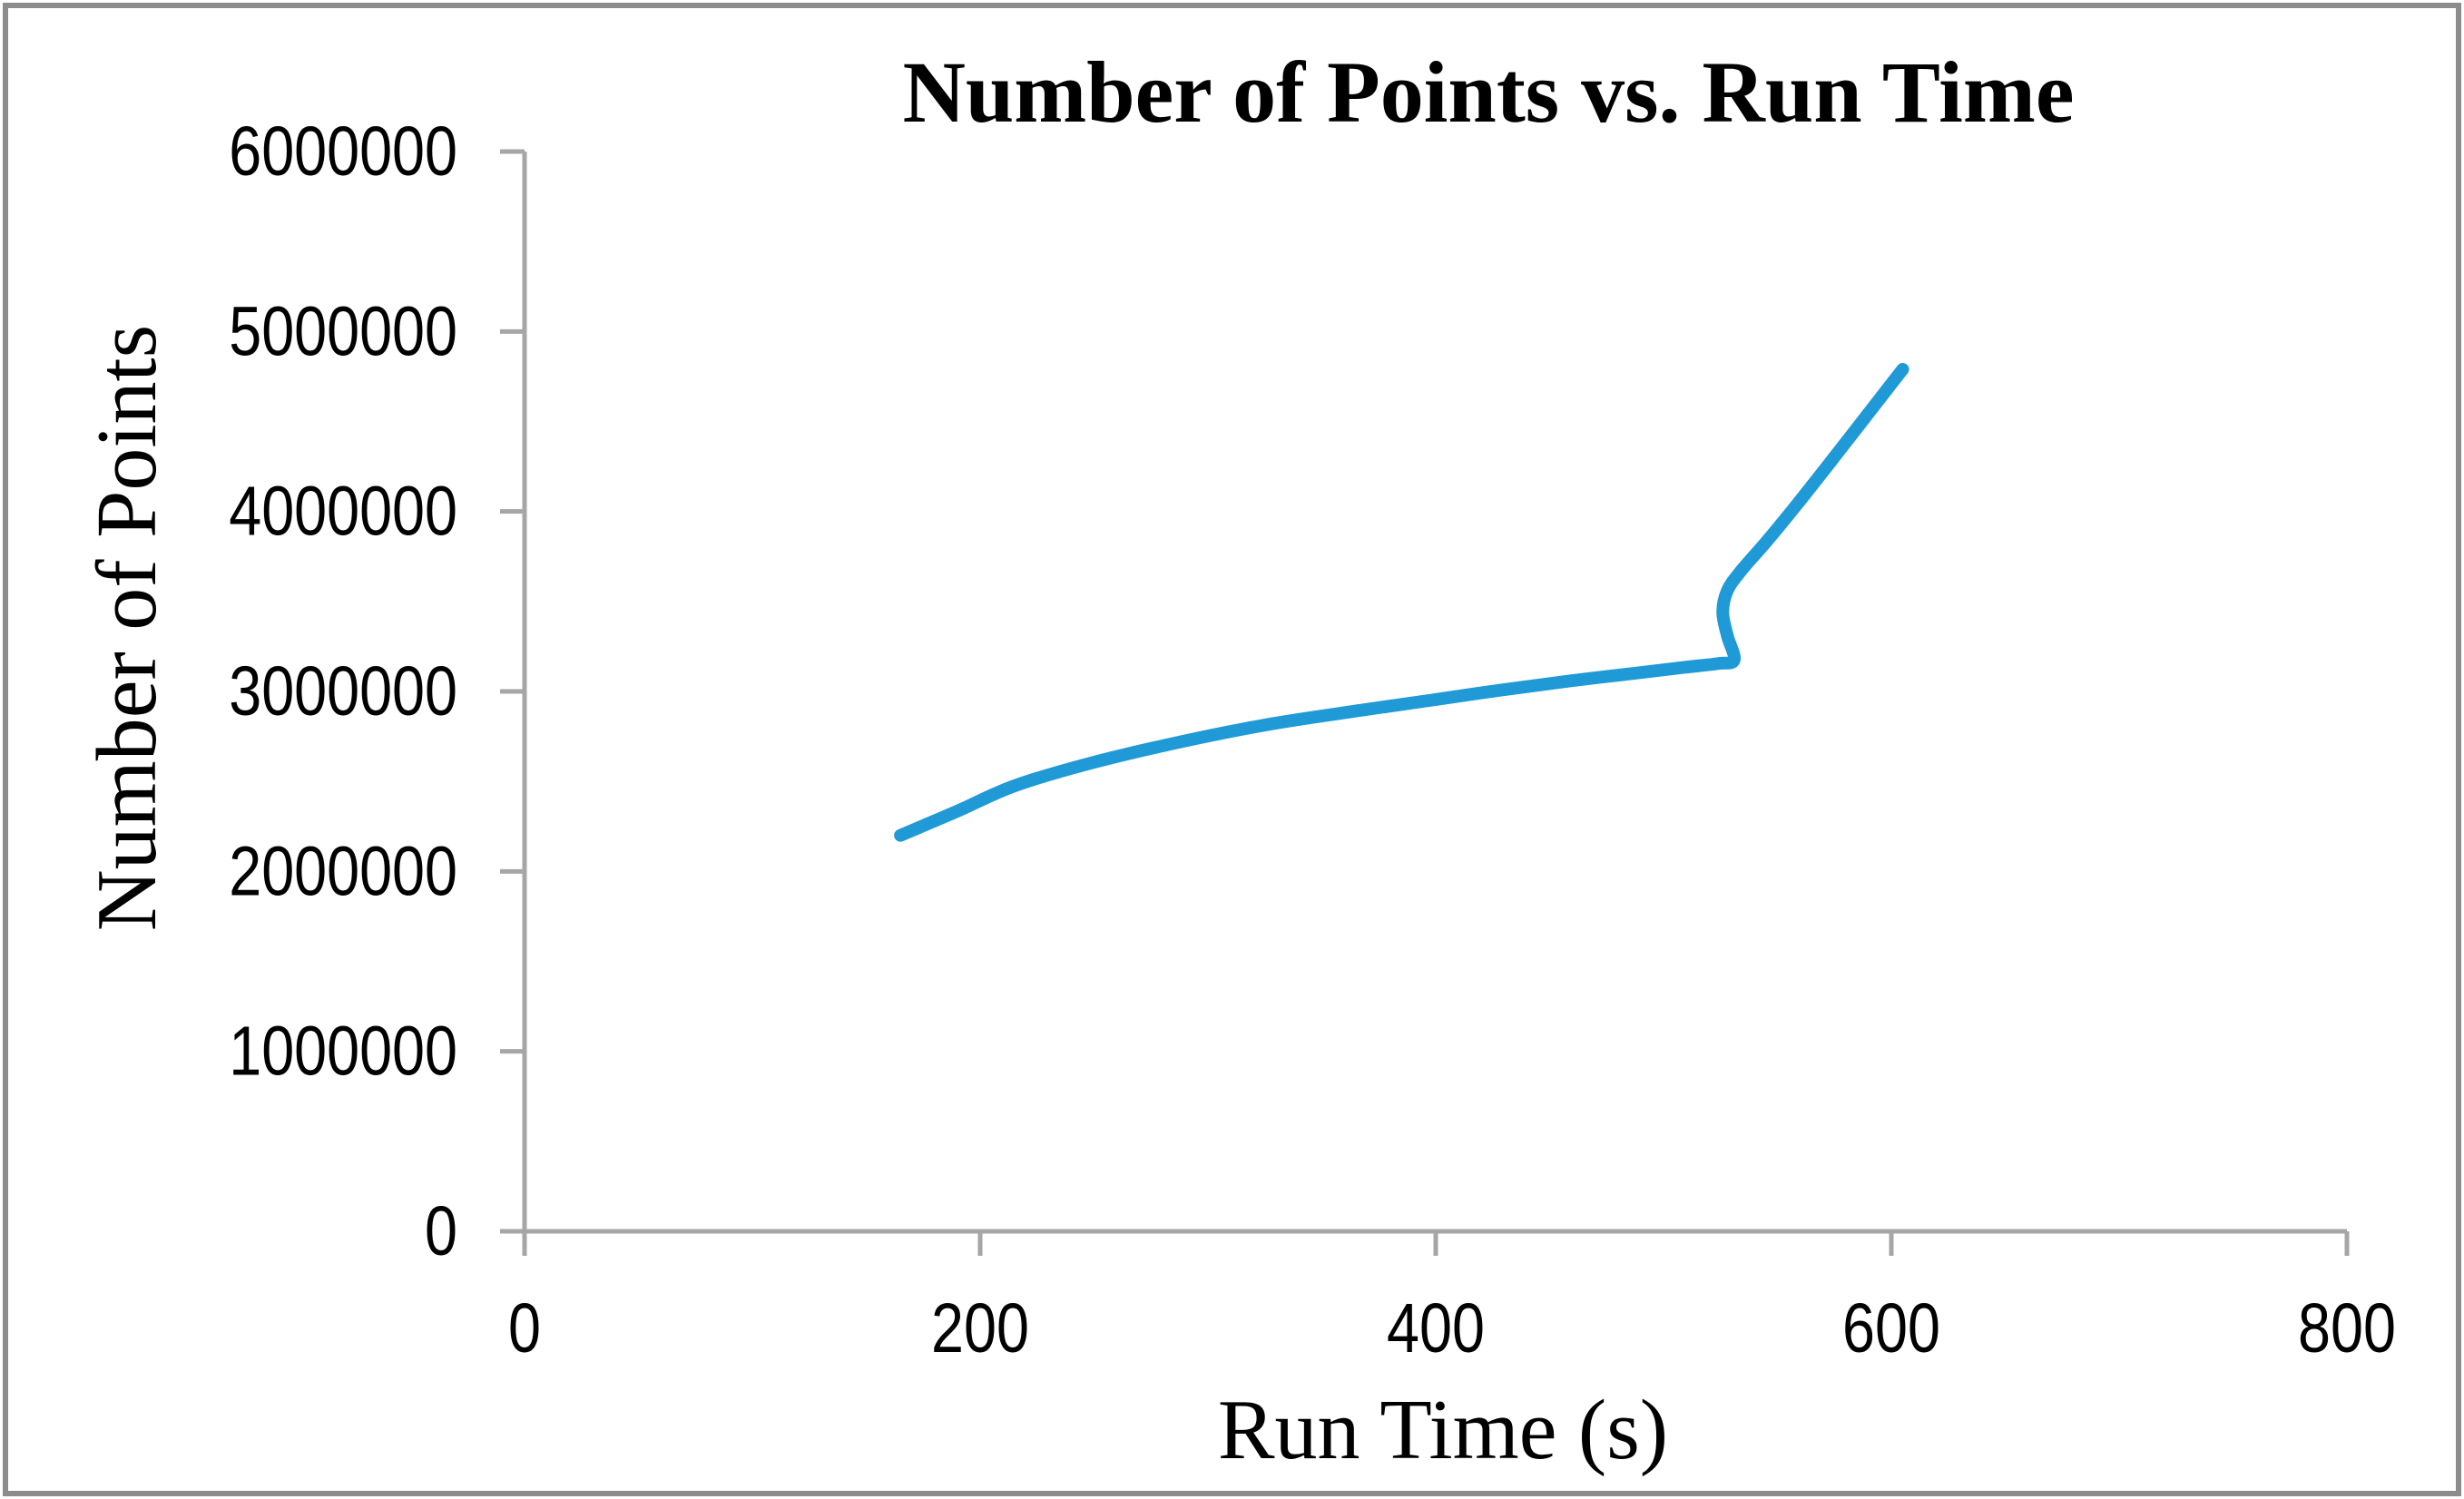 The image size is (2464, 1499). What do you see at coordinates (524, 1329) in the screenshot?
I see `x-tick-label: 0` at bounding box center [524, 1329].